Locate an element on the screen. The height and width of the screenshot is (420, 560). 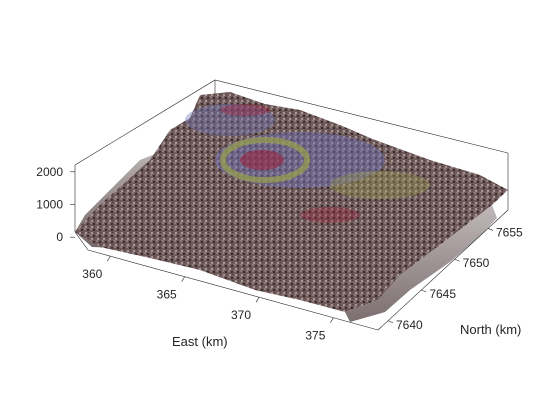
x-axis: 360 365 370 375 is located at coordinates (208, 299).